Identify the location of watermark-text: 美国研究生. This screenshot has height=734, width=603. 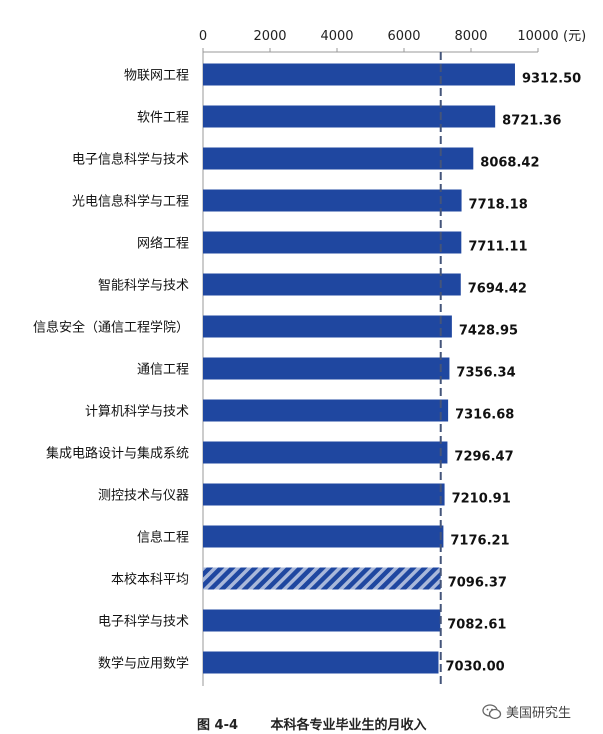
(539, 713).